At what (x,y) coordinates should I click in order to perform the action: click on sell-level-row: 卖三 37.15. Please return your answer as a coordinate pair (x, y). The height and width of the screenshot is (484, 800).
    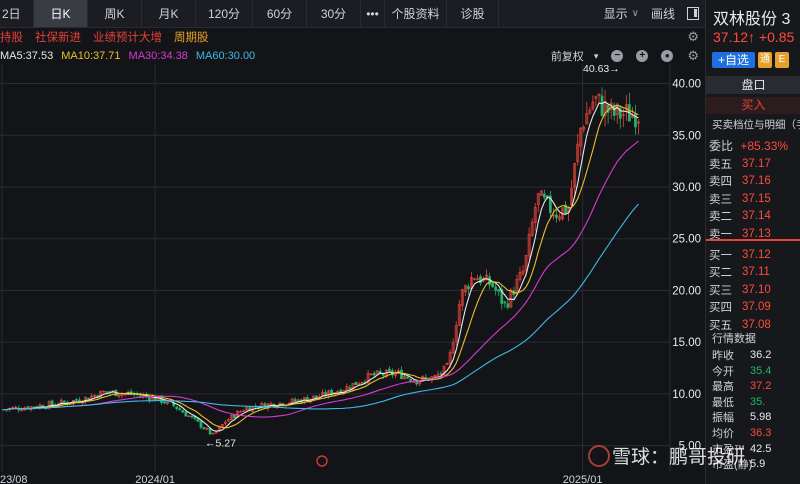
    Looking at the image, I should click on (740, 199).